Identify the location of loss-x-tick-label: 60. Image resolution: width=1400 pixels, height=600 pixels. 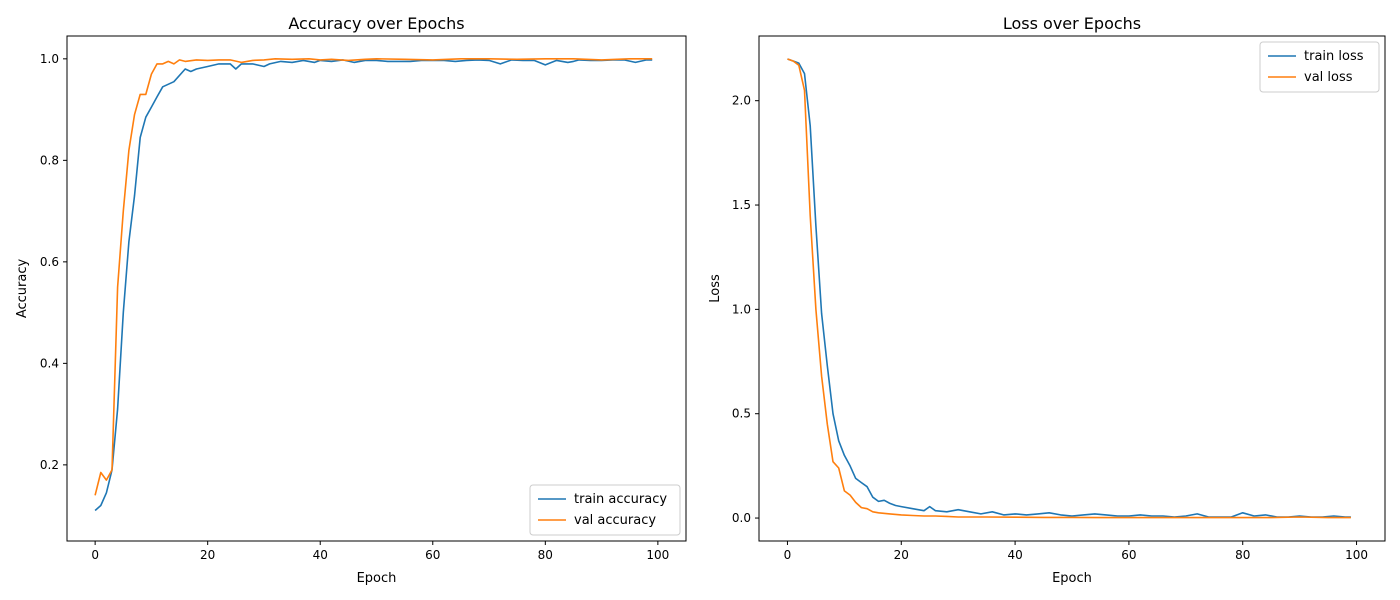
(1128, 555).